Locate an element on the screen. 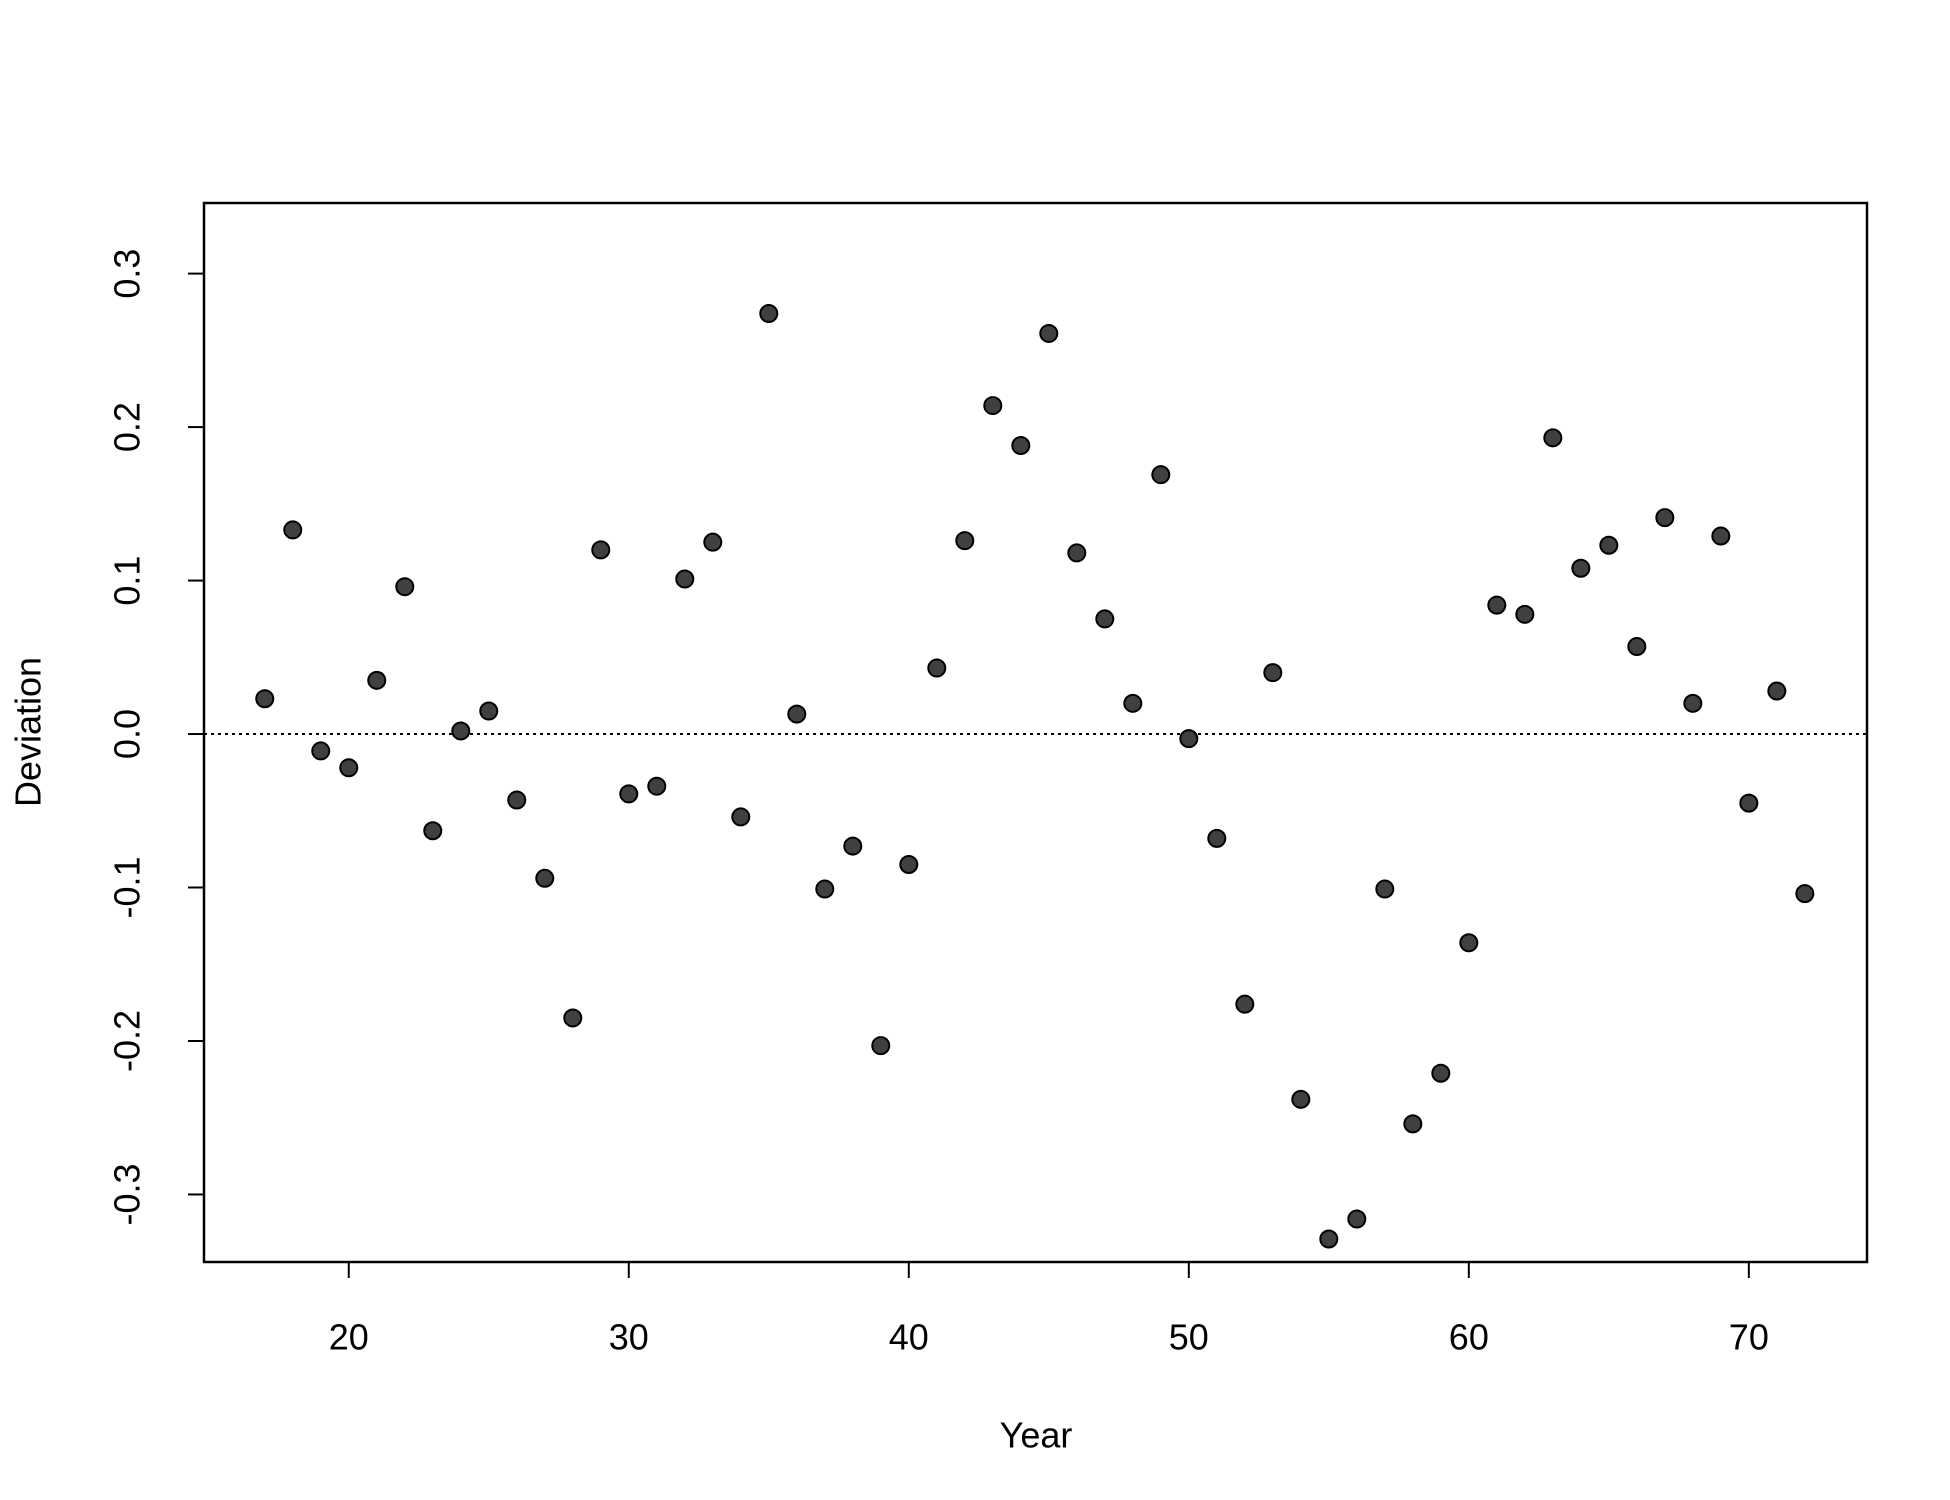  x-axis-label: Year is located at coordinates (1036, 1435).